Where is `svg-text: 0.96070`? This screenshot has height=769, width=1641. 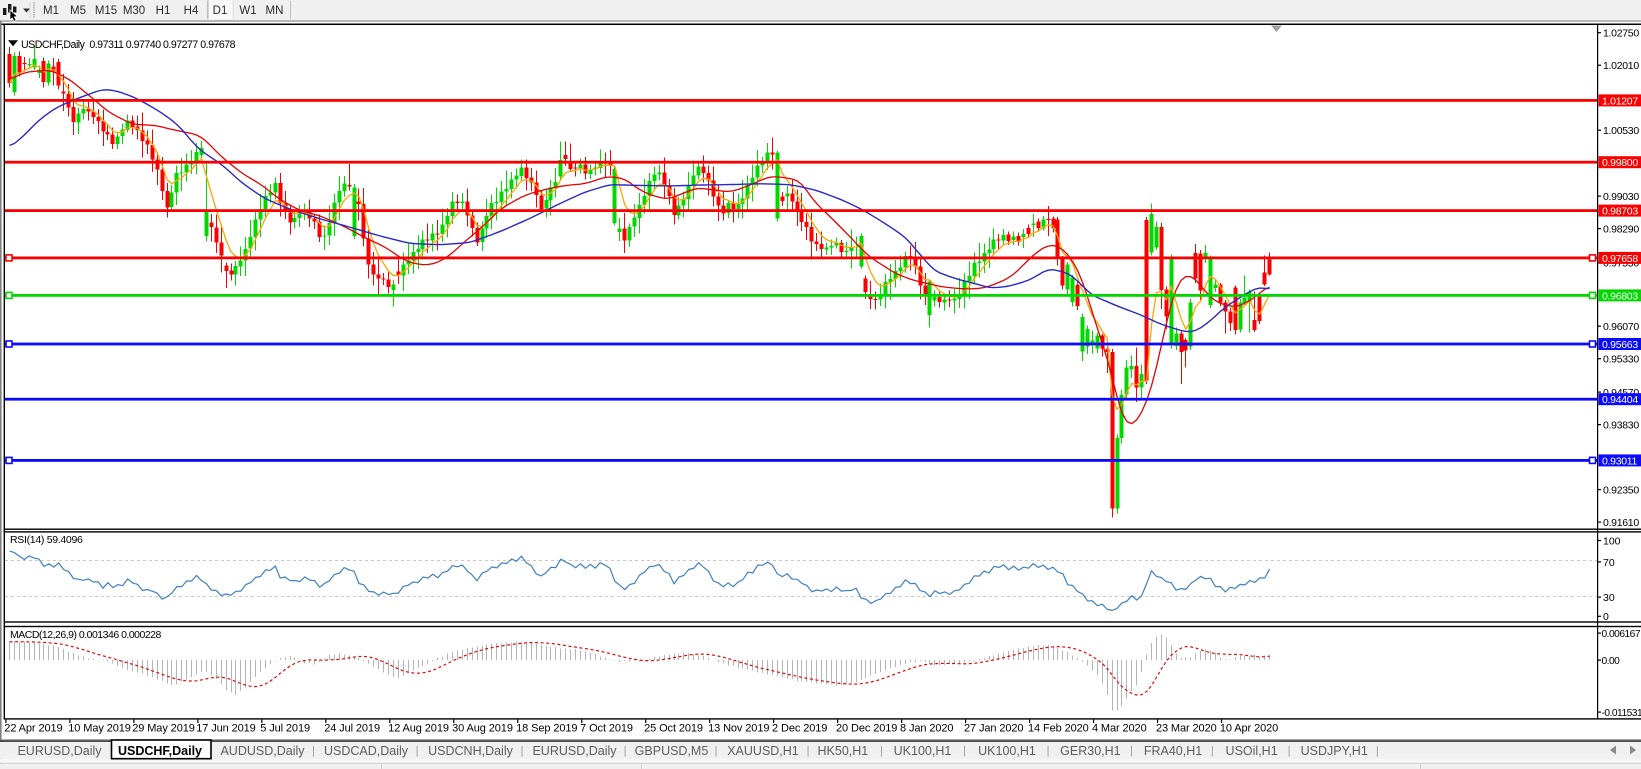
svg-text: 0.96070 is located at coordinates (1621, 327).